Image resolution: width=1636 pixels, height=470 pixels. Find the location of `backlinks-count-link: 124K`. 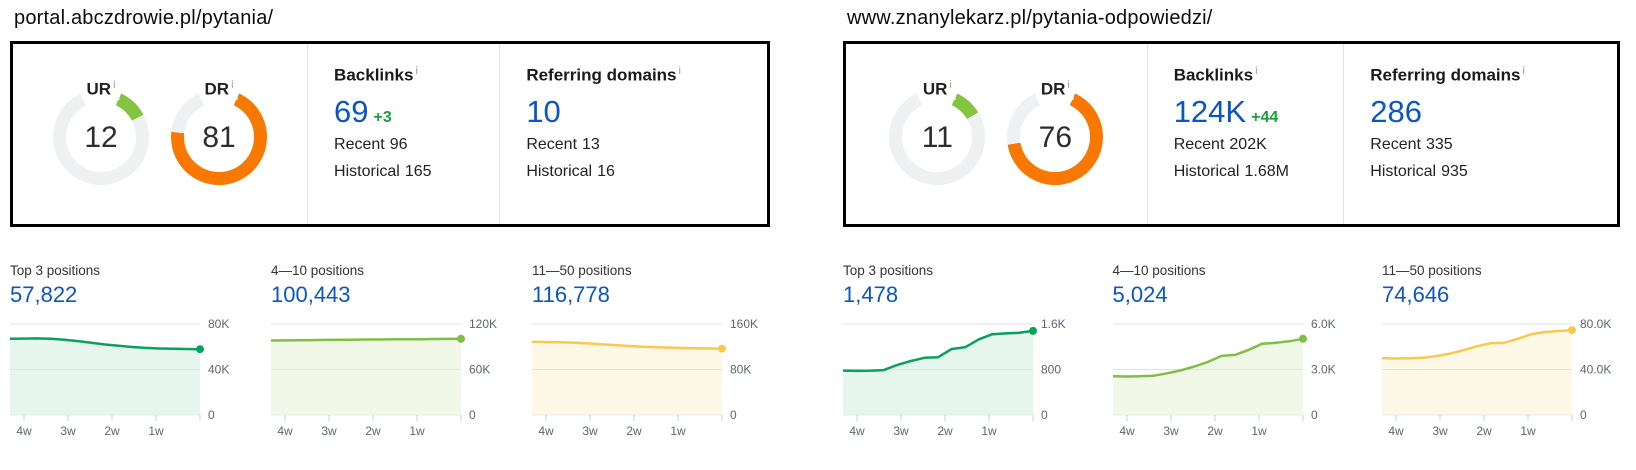

backlinks-count-link: 124K is located at coordinates (1210, 111).